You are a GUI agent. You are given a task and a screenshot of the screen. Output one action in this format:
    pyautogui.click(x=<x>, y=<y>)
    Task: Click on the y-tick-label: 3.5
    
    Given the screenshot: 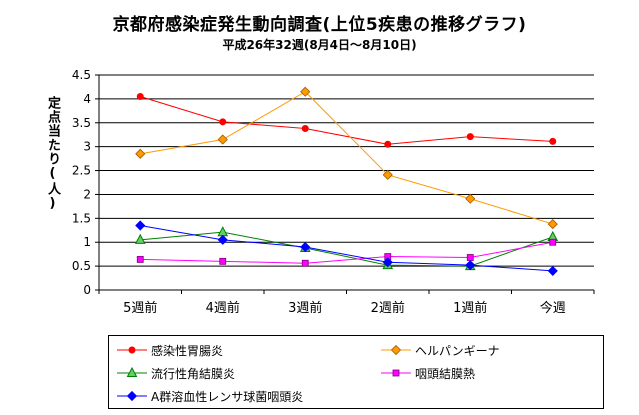 What is the action you would take?
    pyautogui.click(x=81, y=123)
    